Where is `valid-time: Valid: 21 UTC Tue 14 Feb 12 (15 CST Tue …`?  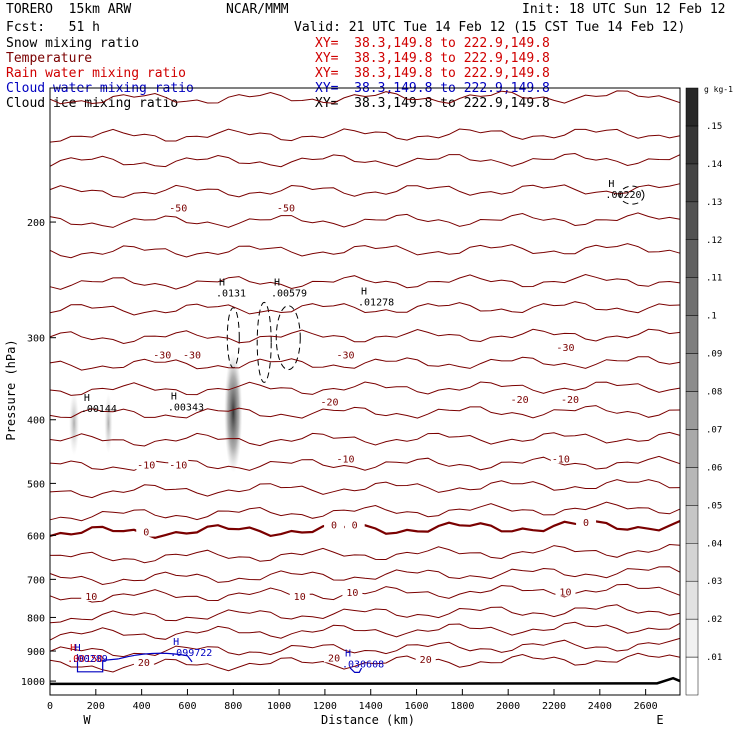
valid-time: Valid: 21 UTC Tue 14 Feb 12 (15 CST Tue … is located at coordinates (490, 27).